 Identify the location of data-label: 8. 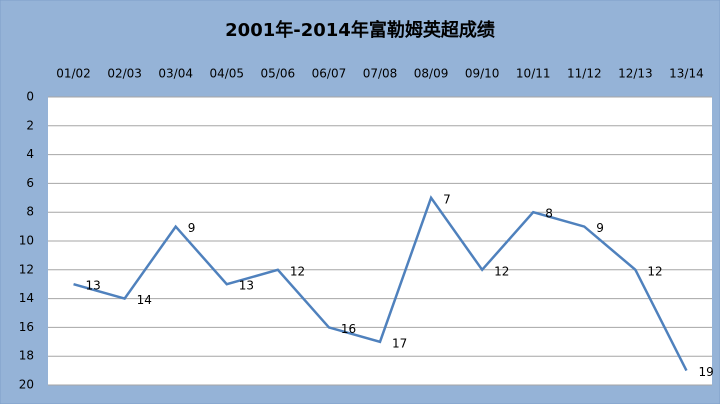
(549, 214).